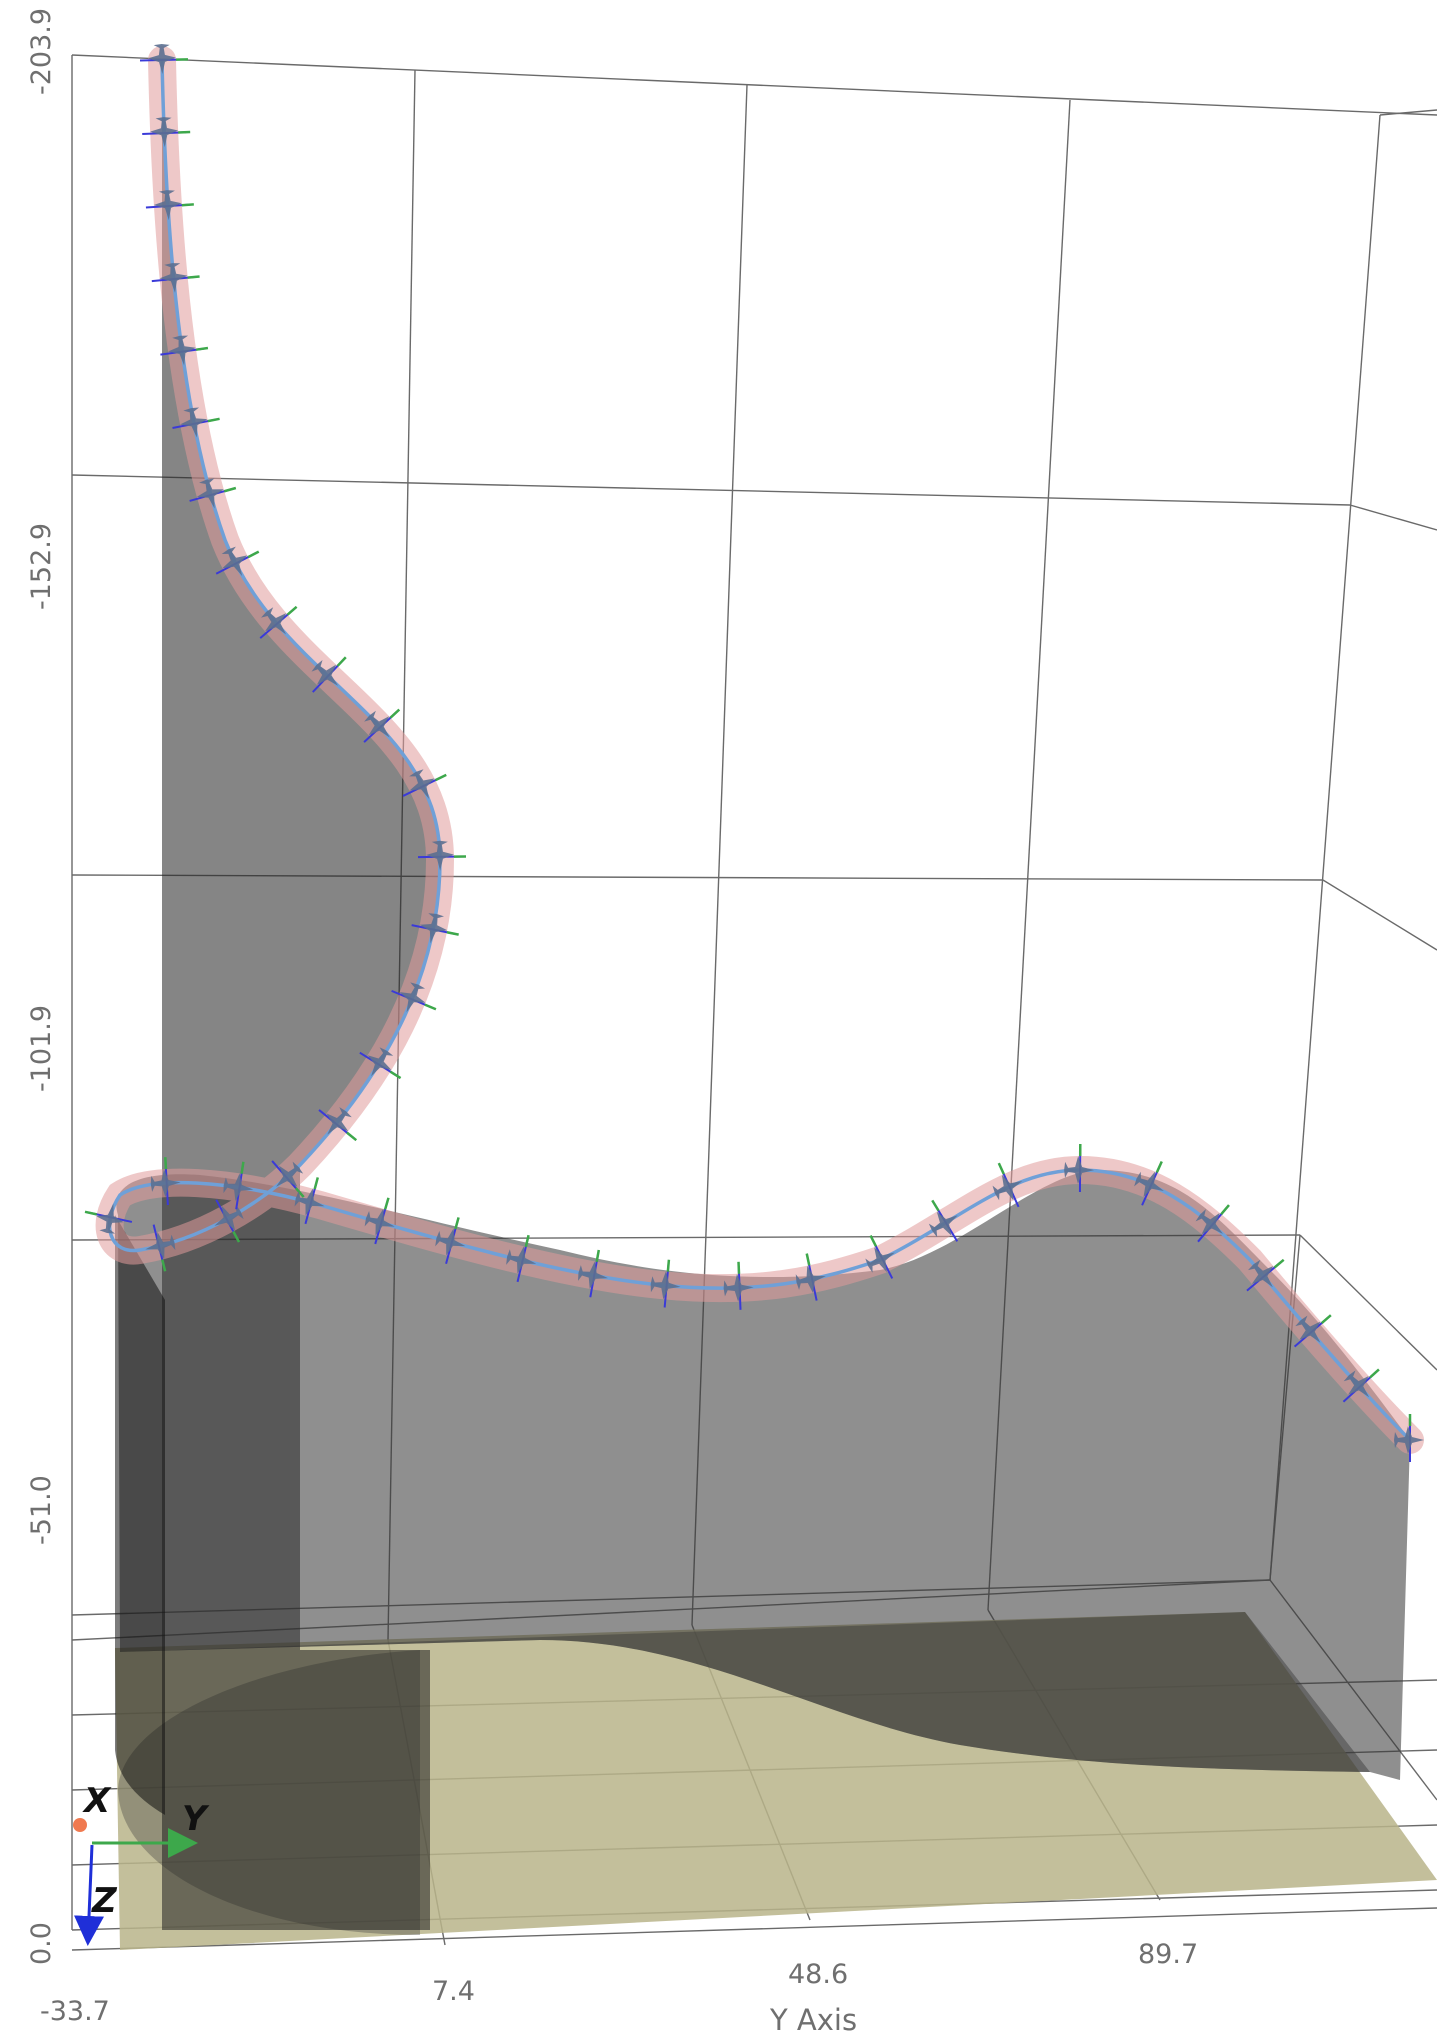 Image resolution: width=1437 pixels, height=2037 pixels. What do you see at coordinates (41, 1510) in the screenshot?
I see `vertical-tick-label-3: -51.0` at bounding box center [41, 1510].